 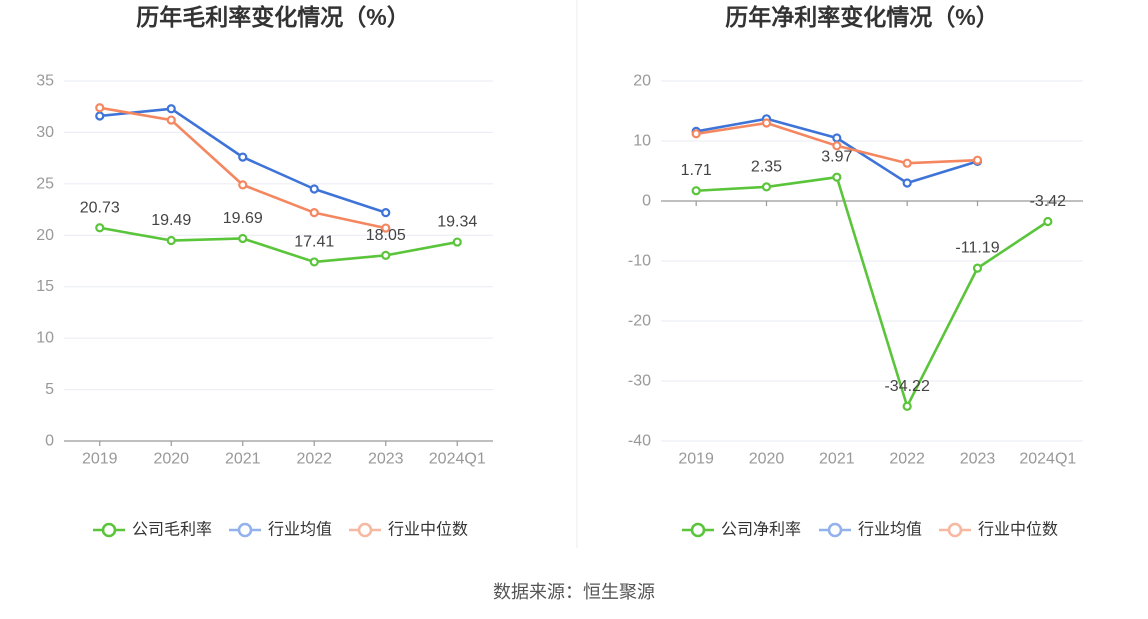 I want to click on y-tick-label: 35, so click(x=45, y=81).